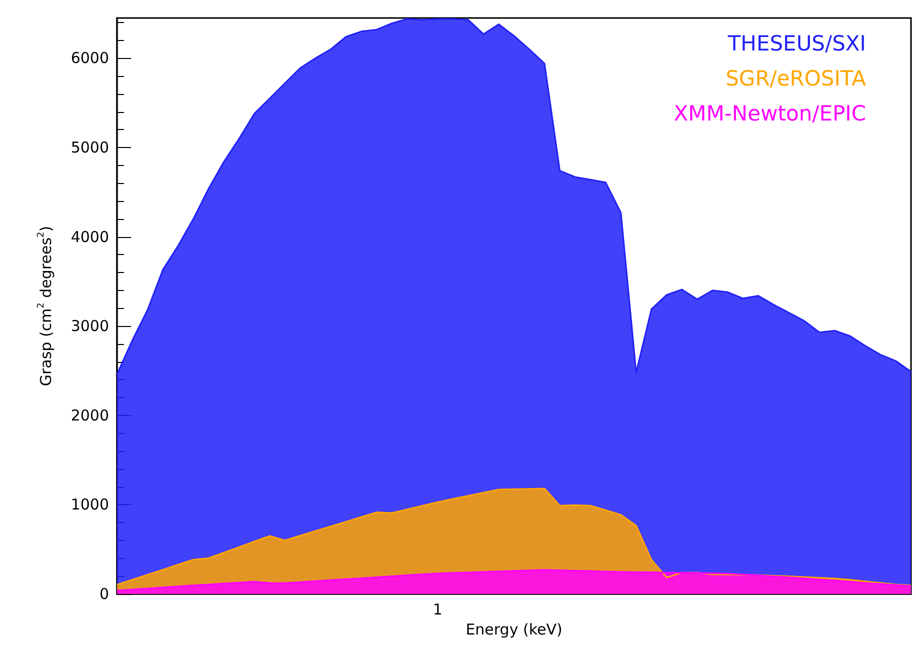  I want to click on y-axis-title: Grasp (cm2 degrees2), so click(45, 306).